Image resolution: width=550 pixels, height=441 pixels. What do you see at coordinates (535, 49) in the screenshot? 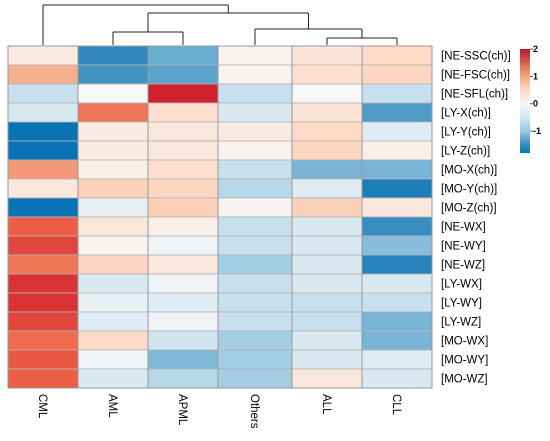
I see `legend-tick-label: 2` at bounding box center [535, 49].